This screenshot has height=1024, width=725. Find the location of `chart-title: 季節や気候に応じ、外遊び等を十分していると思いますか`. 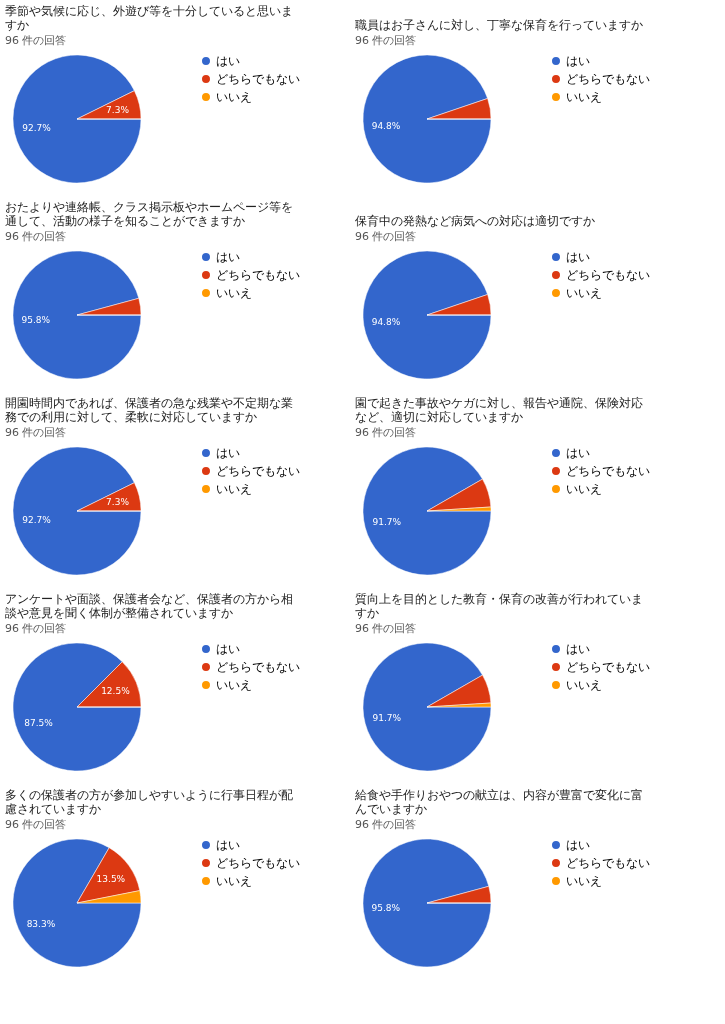

chart-title: 季節や気候に応じ、外遊び等を十分していると思いますか is located at coordinates (149, 18).